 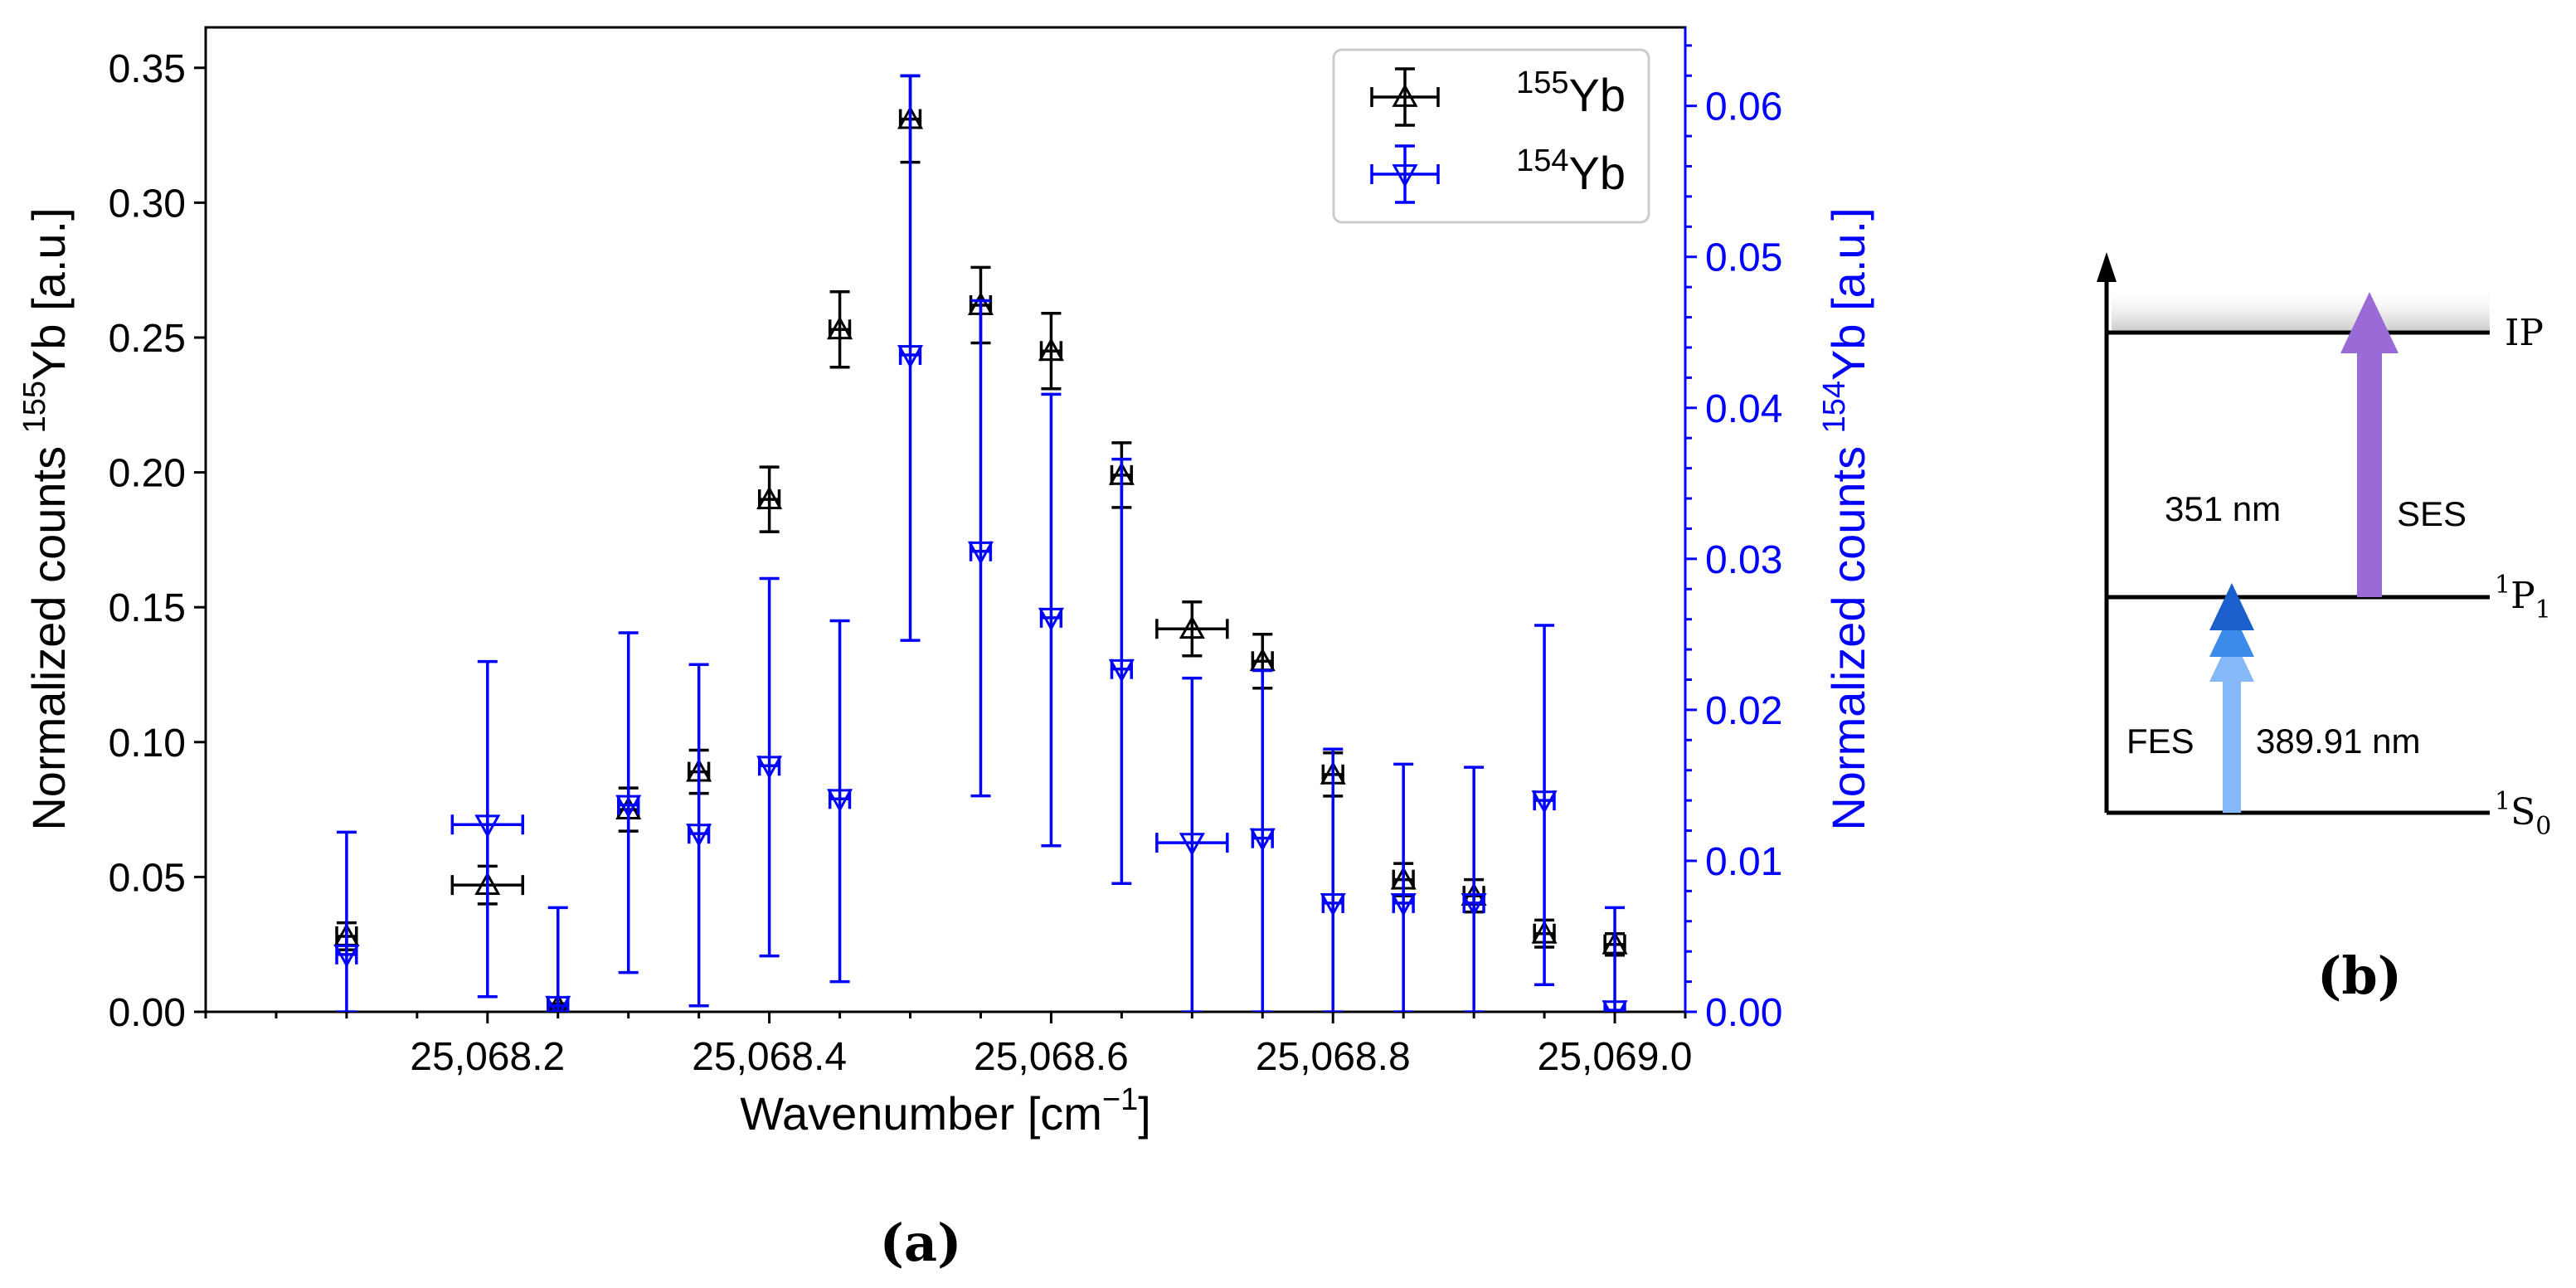 What do you see at coordinates (1744, 258) in the screenshot?
I see `right-y-tick-label: 0.05` at bounding box center [1744, 258].